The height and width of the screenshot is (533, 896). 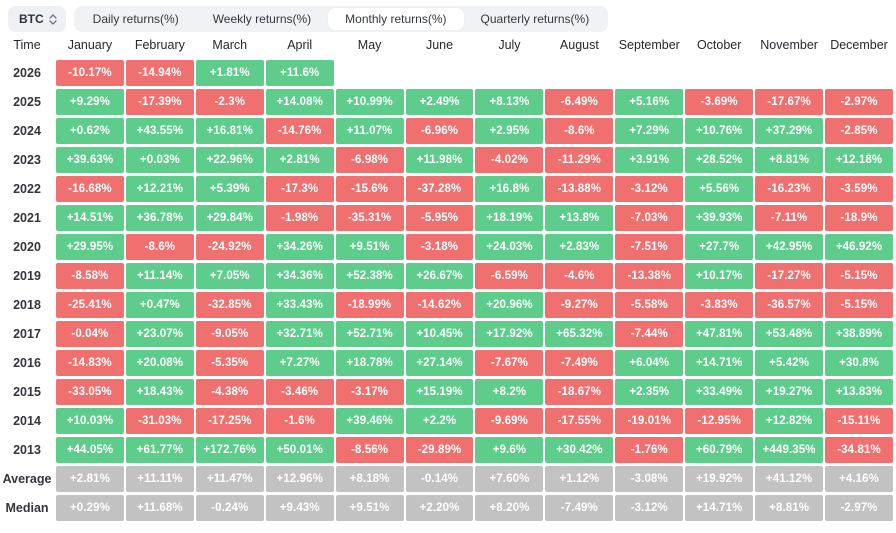 I want to click on return-cell: +10.03%, so click(x=90, y=421).